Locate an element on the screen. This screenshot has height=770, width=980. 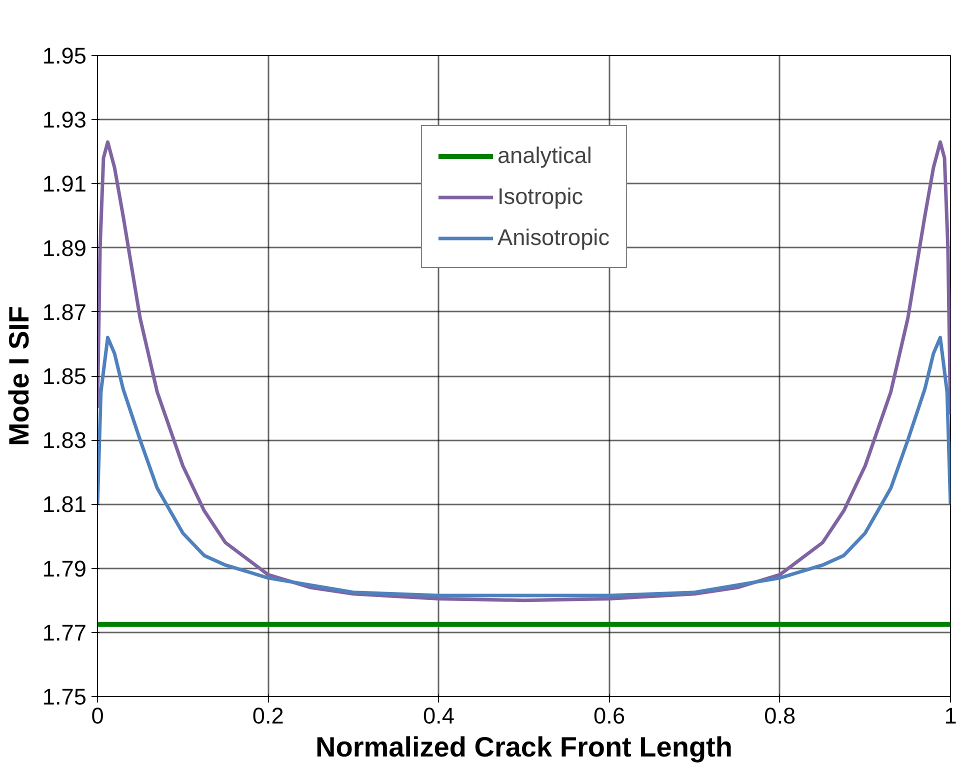
y-tick-label: 1.85 is located at coordinates (64, 376).